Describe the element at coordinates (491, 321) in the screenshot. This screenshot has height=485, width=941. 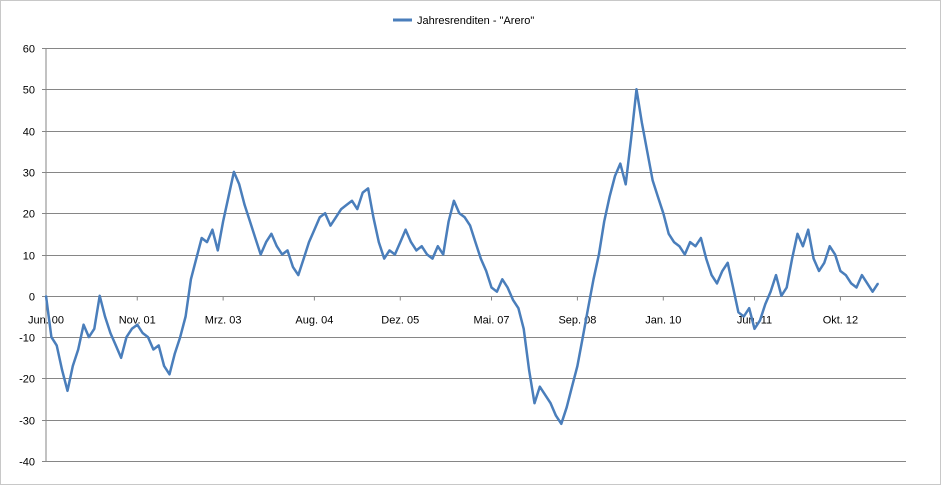
I see `x-tick-label: Mai. 07` at that location.